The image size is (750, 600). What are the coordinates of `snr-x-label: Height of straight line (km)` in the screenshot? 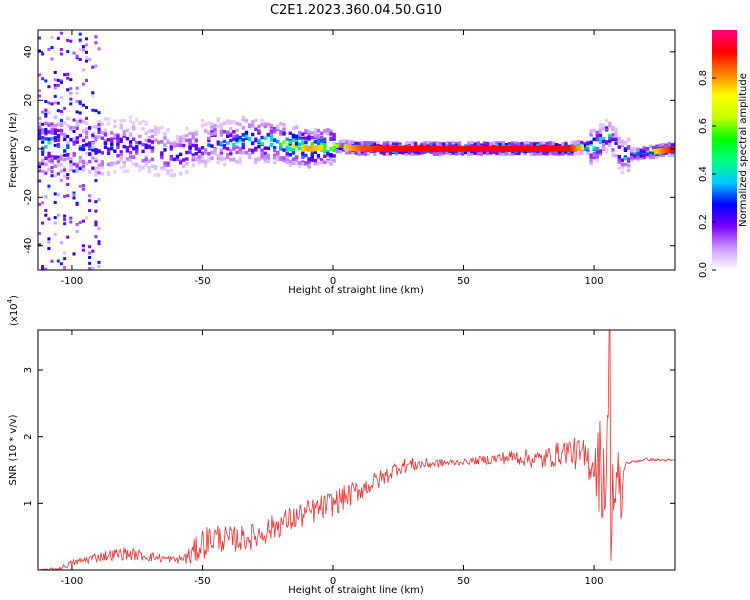 It's located at (356, 590).